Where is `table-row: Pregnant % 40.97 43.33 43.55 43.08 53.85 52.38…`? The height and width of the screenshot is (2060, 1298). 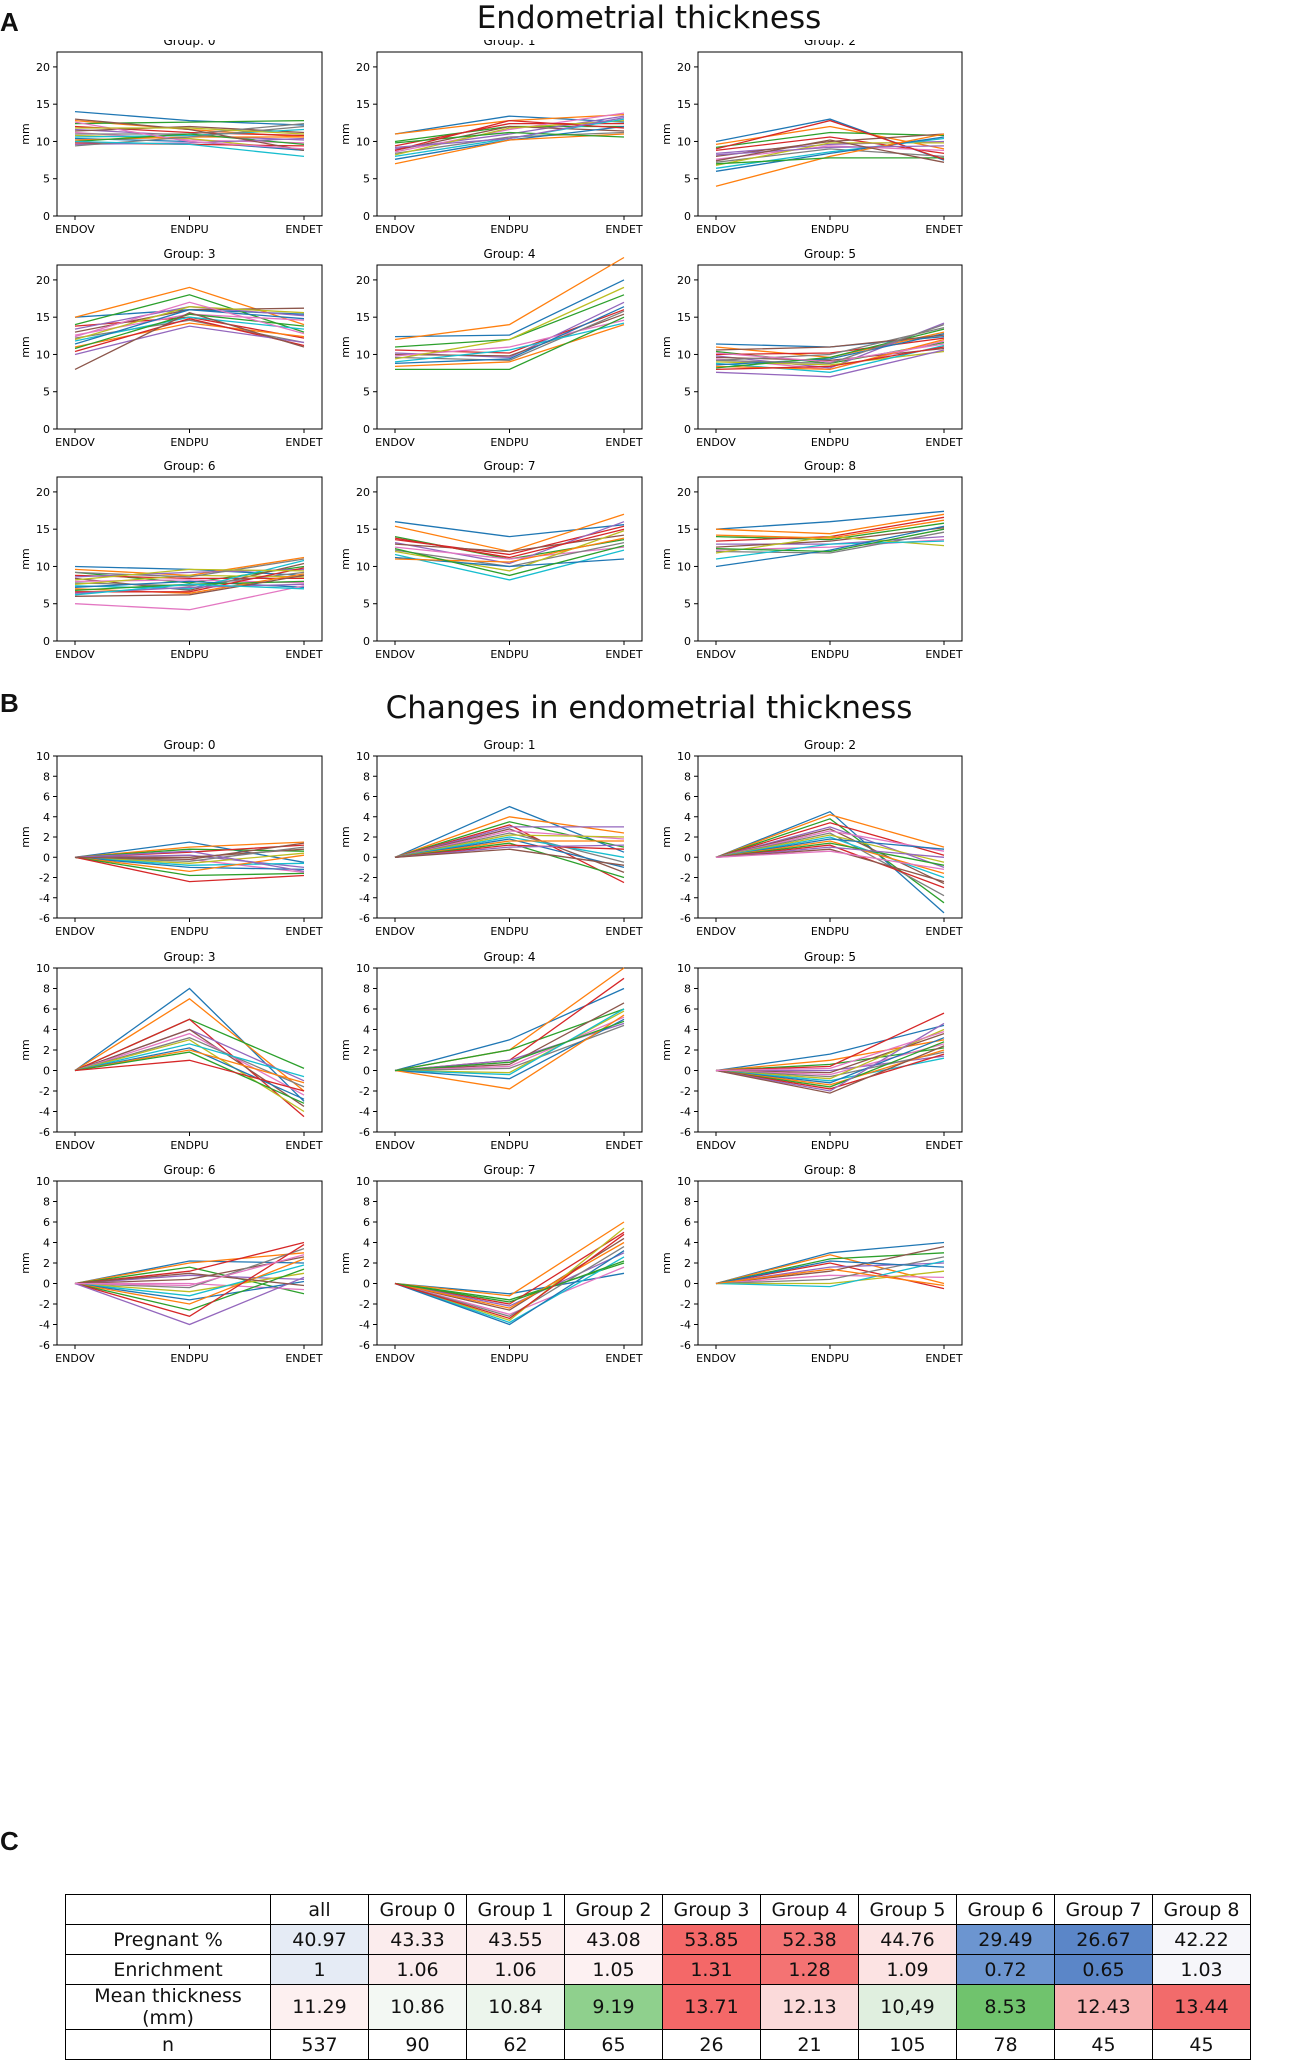
table-row: Pregnant % 40.97 43.33 43.55 43.08 53.85 52.38… is located at coordinates (658, 1939).